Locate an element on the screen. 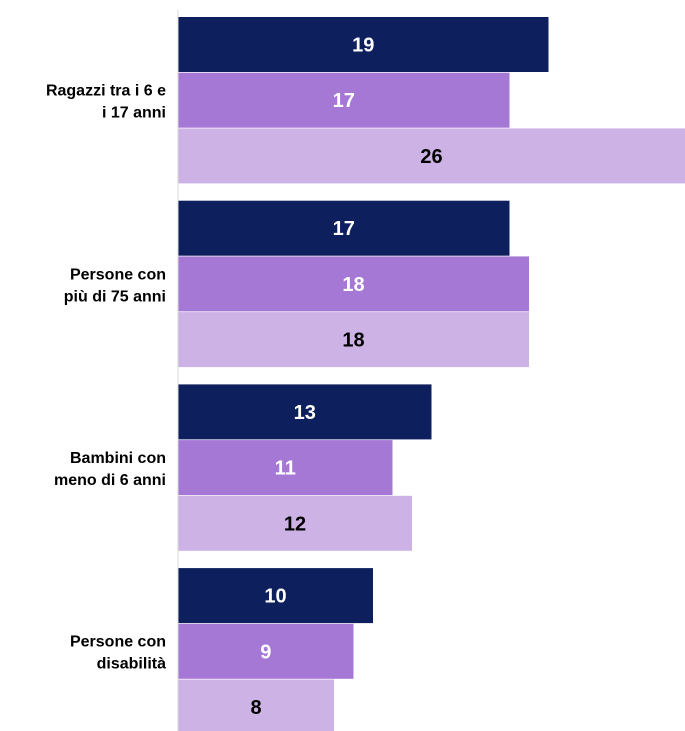  data-label: 10 is located at coordinates (275, 597).